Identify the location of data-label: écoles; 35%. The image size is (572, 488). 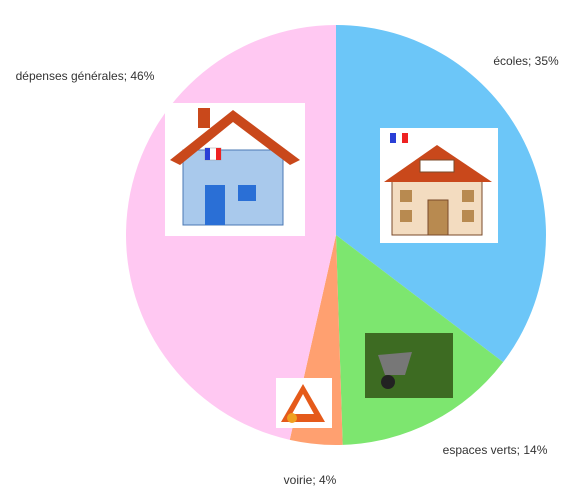
(526, 61).